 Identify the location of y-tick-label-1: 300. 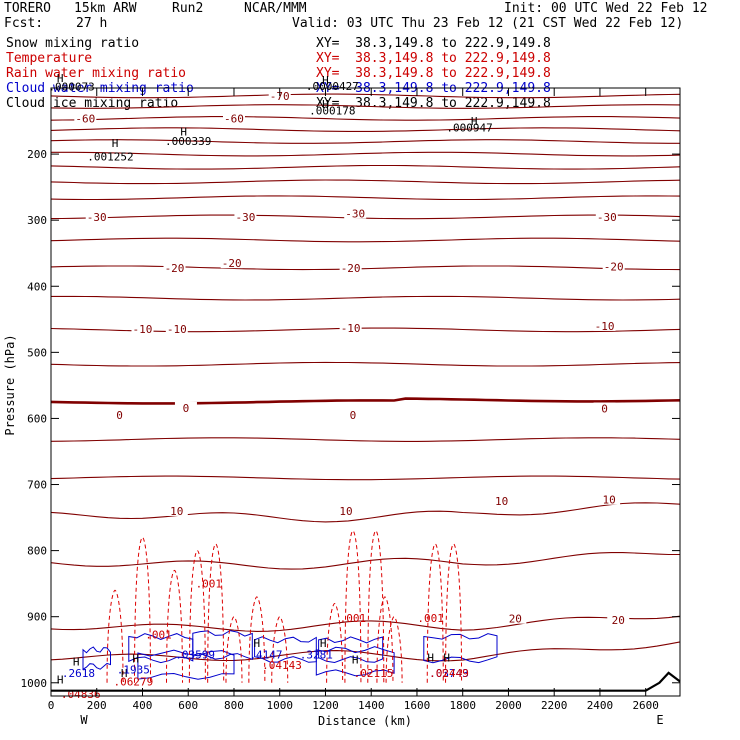
(37, 220).